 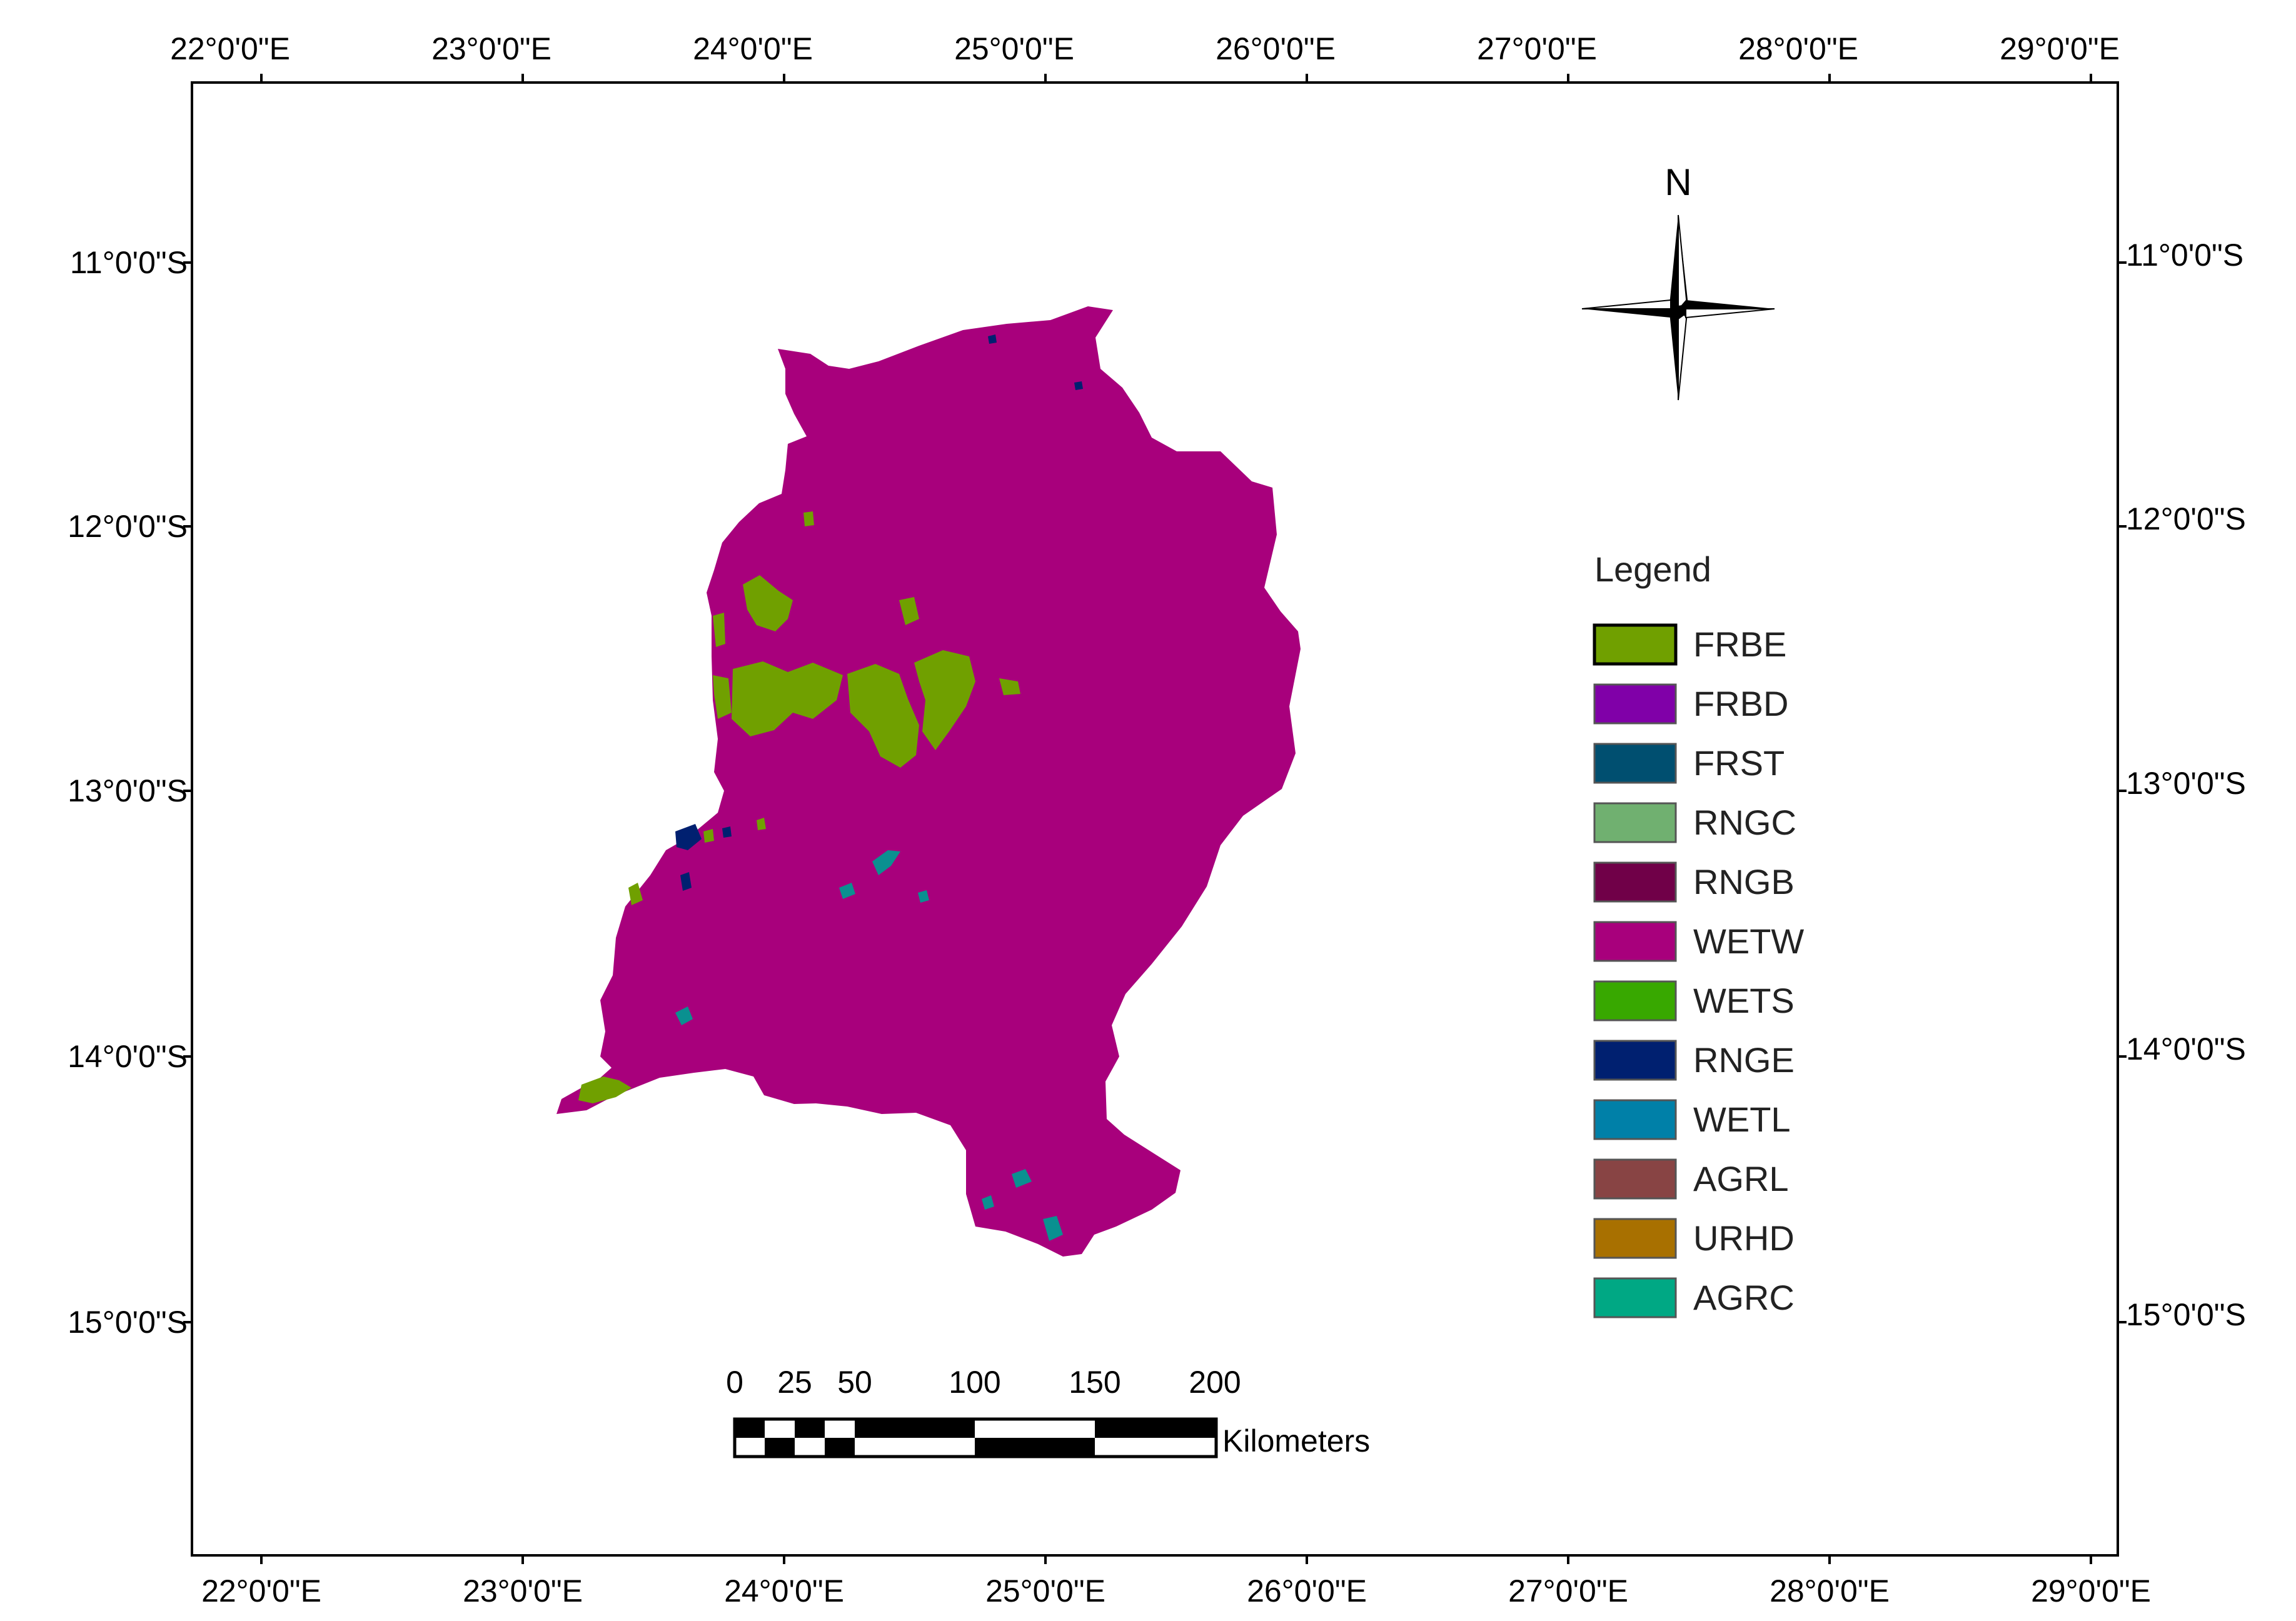 I want to click on rnge-patches, so click(x=879, y=612).